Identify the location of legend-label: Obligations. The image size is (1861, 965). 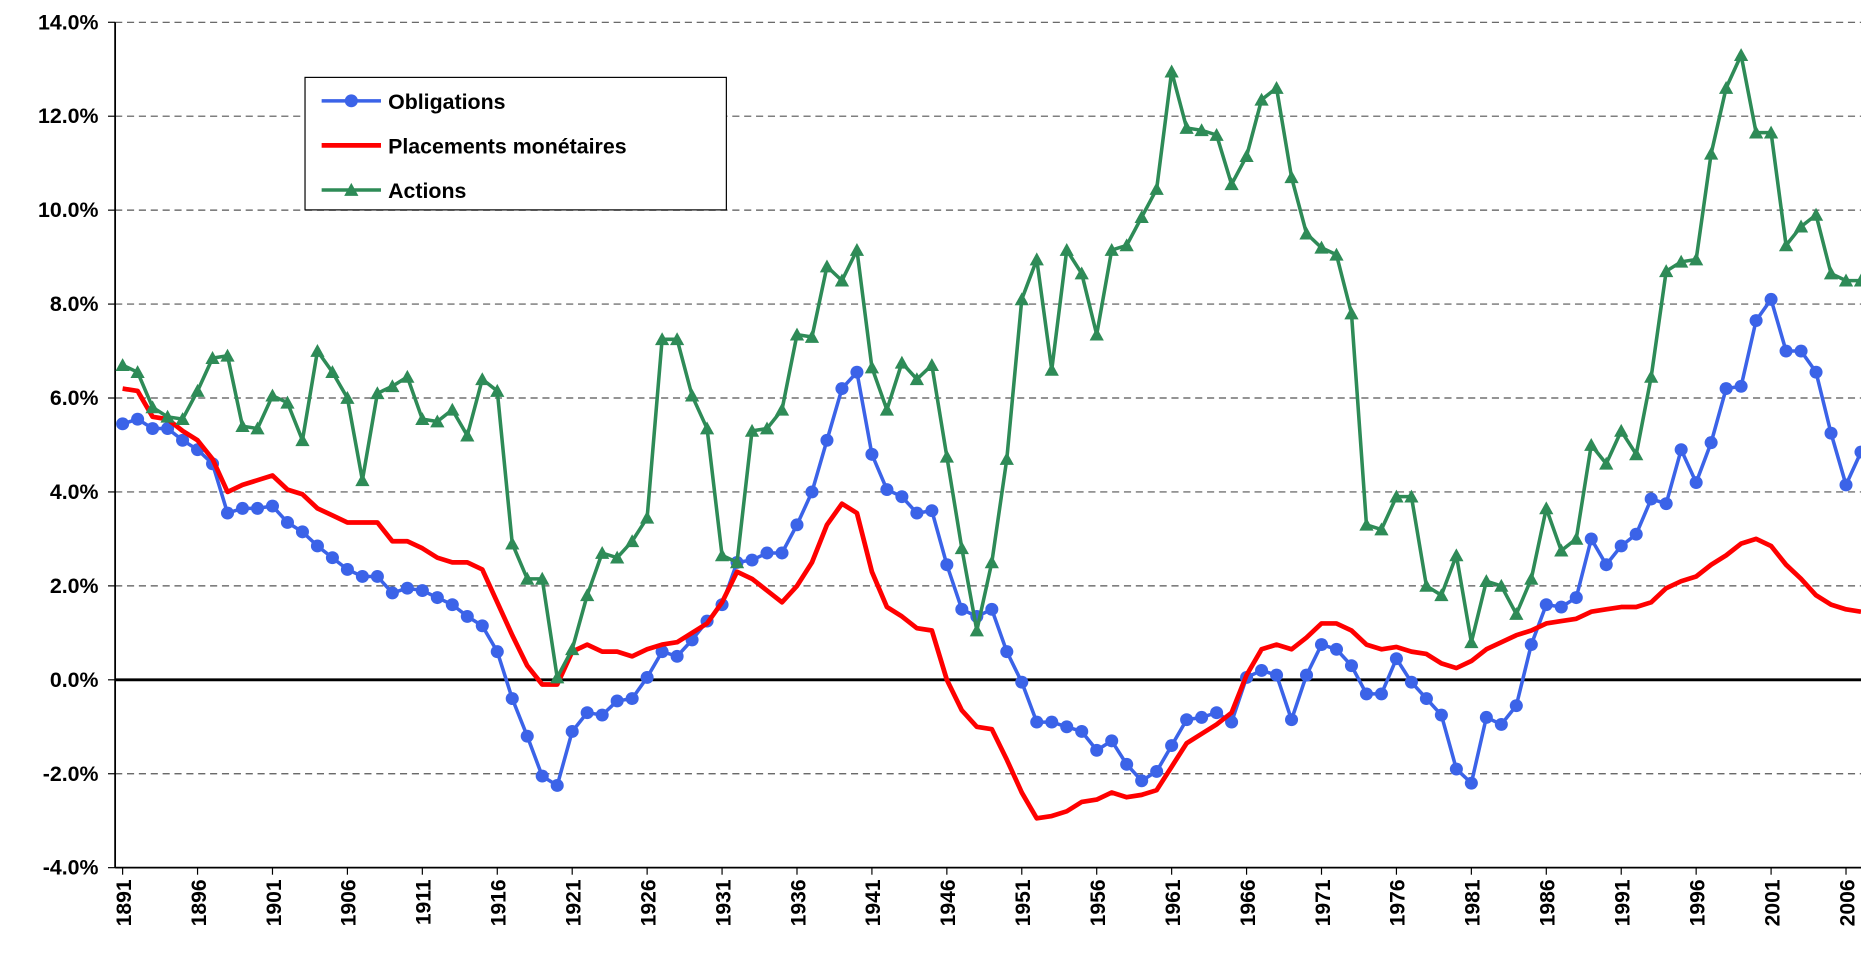
(446, 102).